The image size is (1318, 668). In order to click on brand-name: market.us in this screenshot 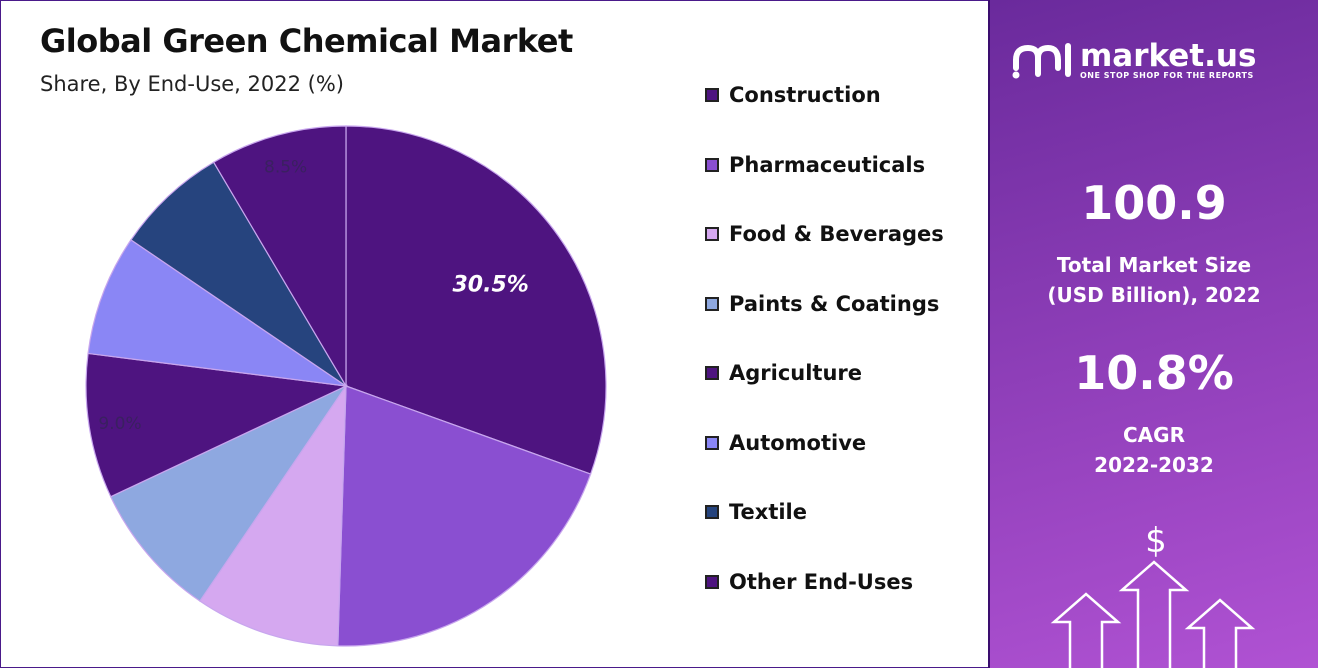, I will do `click(1168, 55)`.